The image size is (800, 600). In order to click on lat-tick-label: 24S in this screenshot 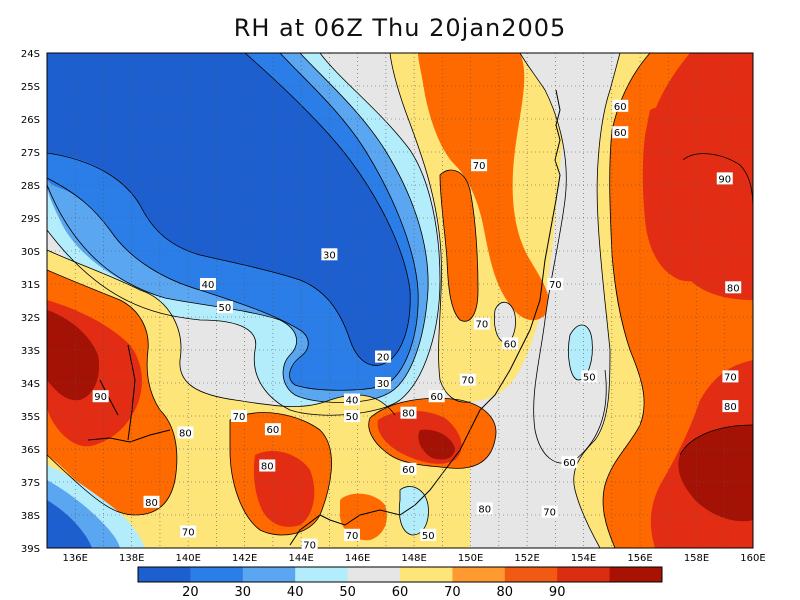, I will do `click(30, 54)`.